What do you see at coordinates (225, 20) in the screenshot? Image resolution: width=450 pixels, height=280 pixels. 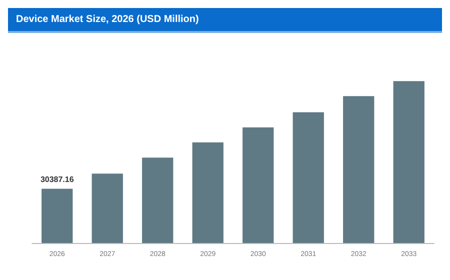 I see `chart-title: Device Market Size, 2026 (USD Million)` at bounding box center [225, 20].